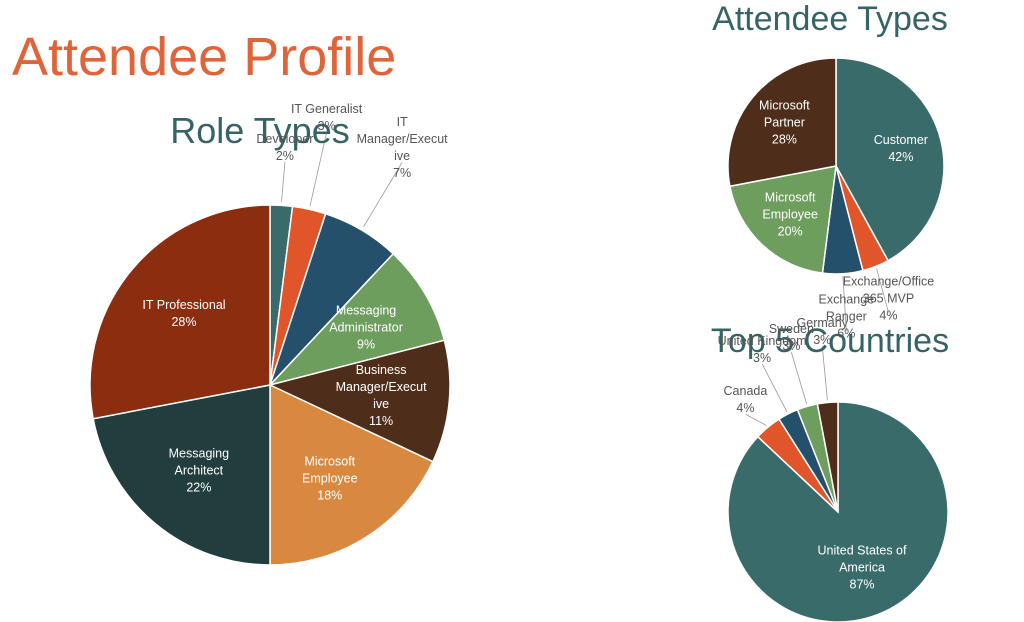 The height and width of the screenshot is (622, 1024). Describe the element at coordinates (862, 584) in the screenshot. I see `value-label: 87%` at that location.